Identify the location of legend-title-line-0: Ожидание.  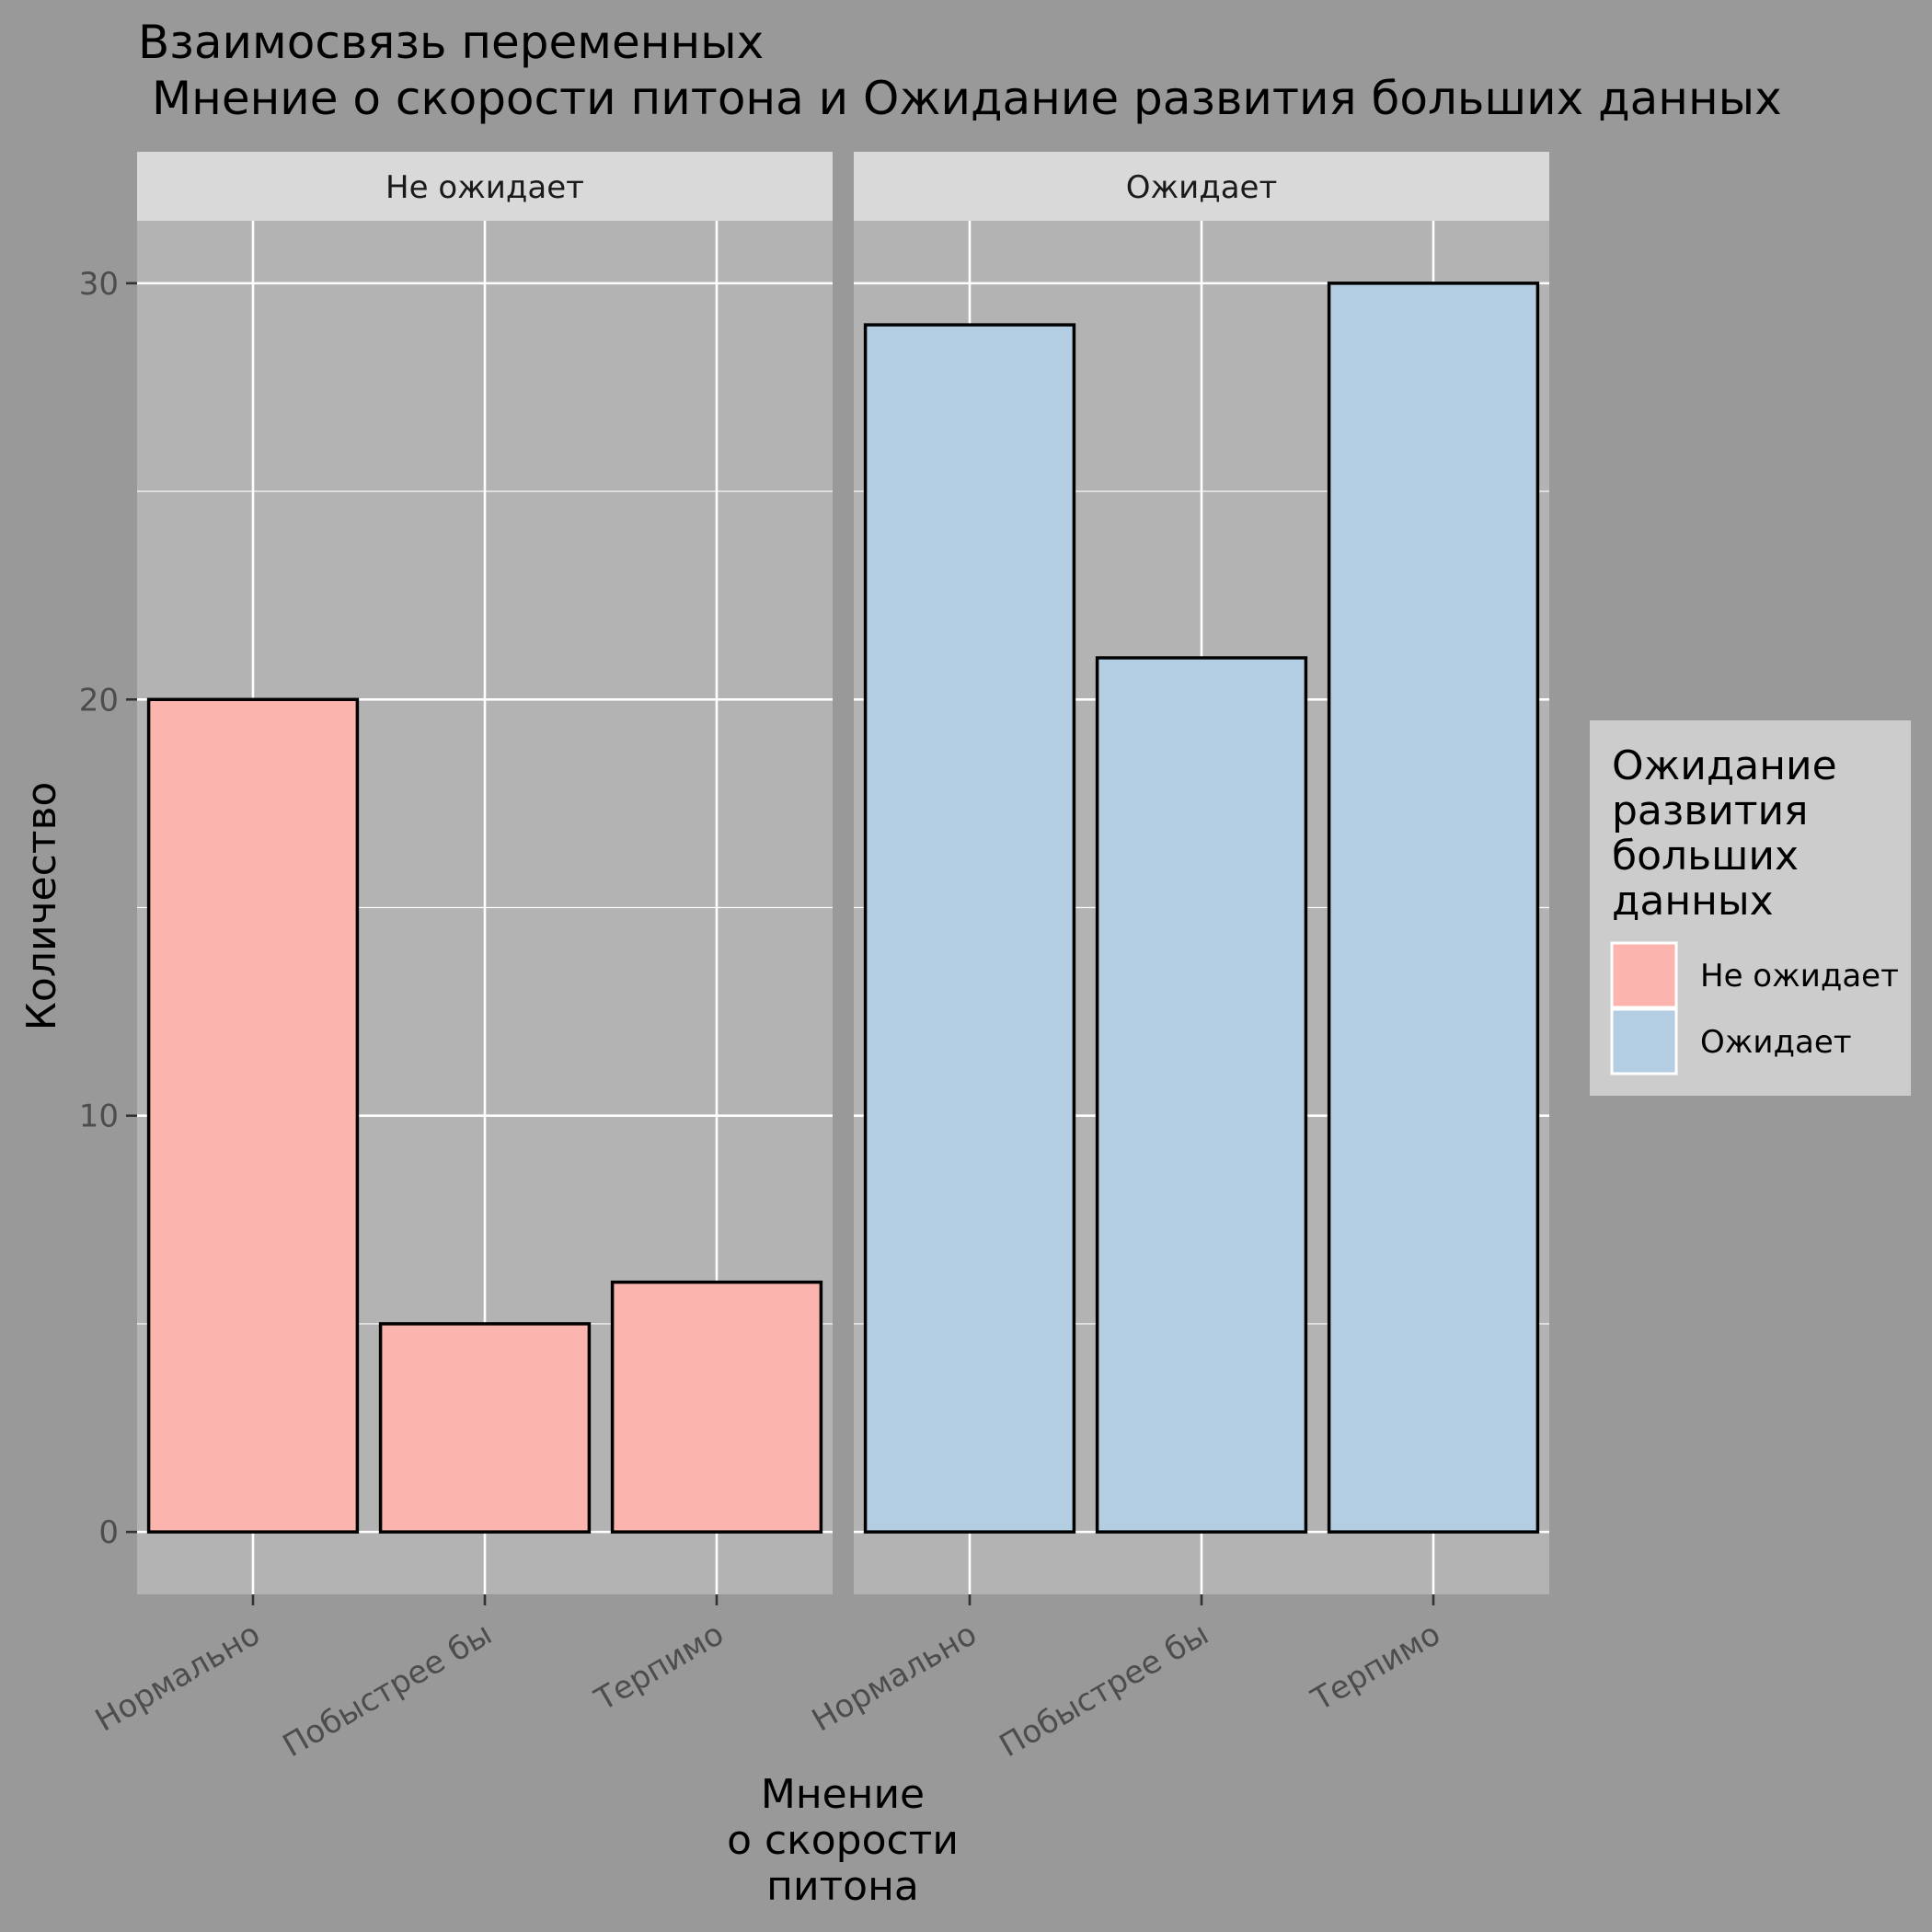
(1724, 765).